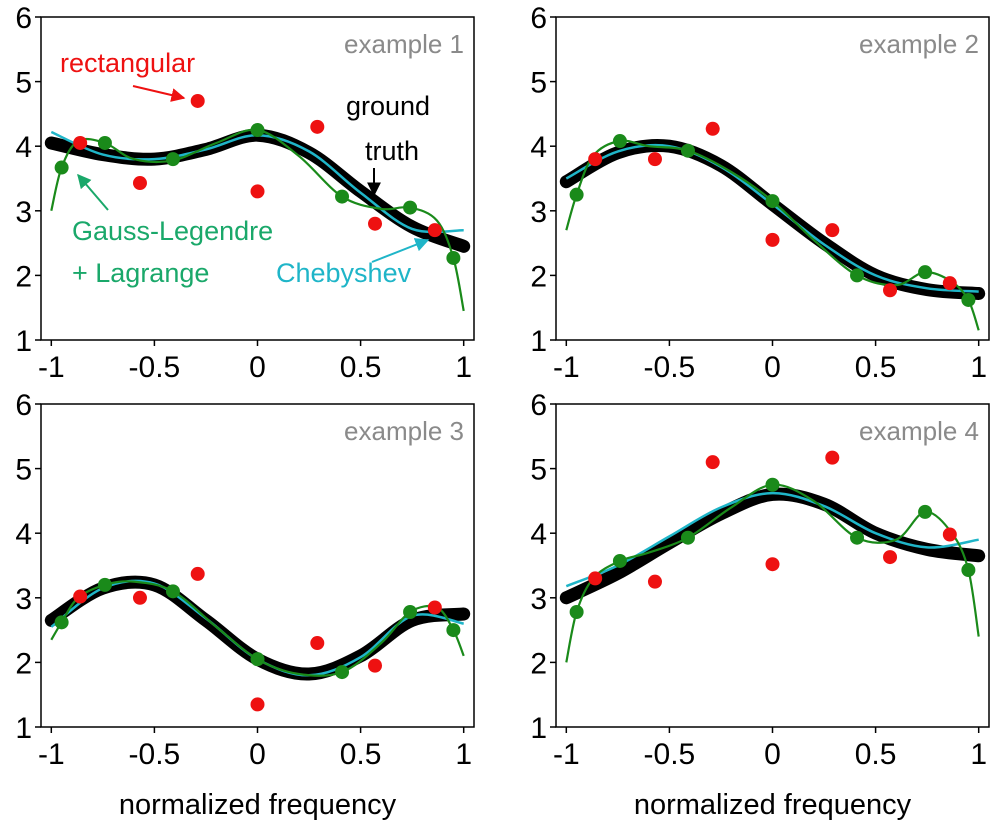 The image size is (995, 829). I want to click on gauss-legendre-arrow, so click(93, 192).